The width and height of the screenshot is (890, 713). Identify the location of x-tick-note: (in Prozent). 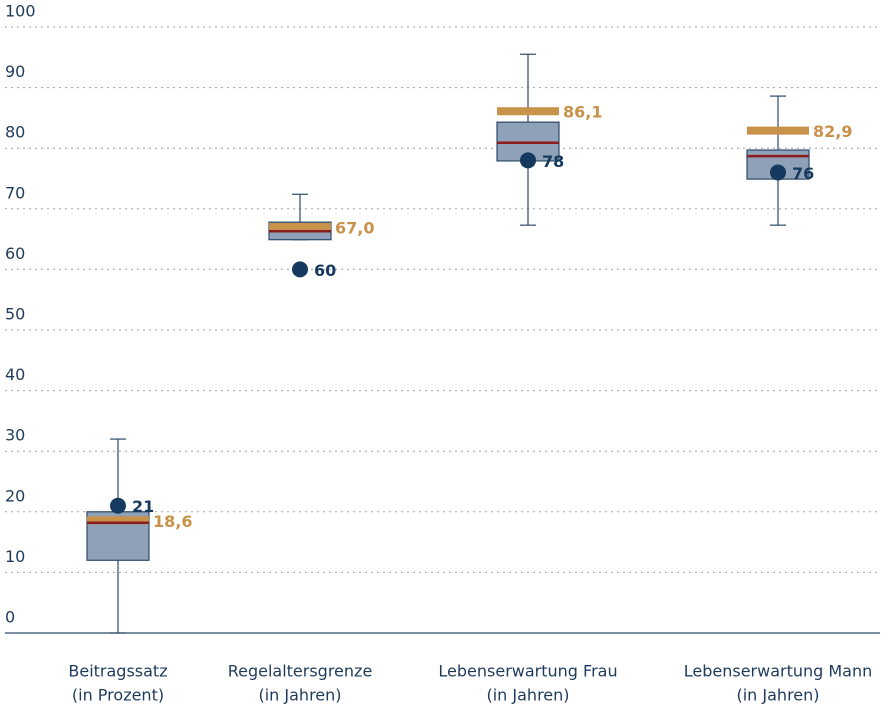
(118, 695).